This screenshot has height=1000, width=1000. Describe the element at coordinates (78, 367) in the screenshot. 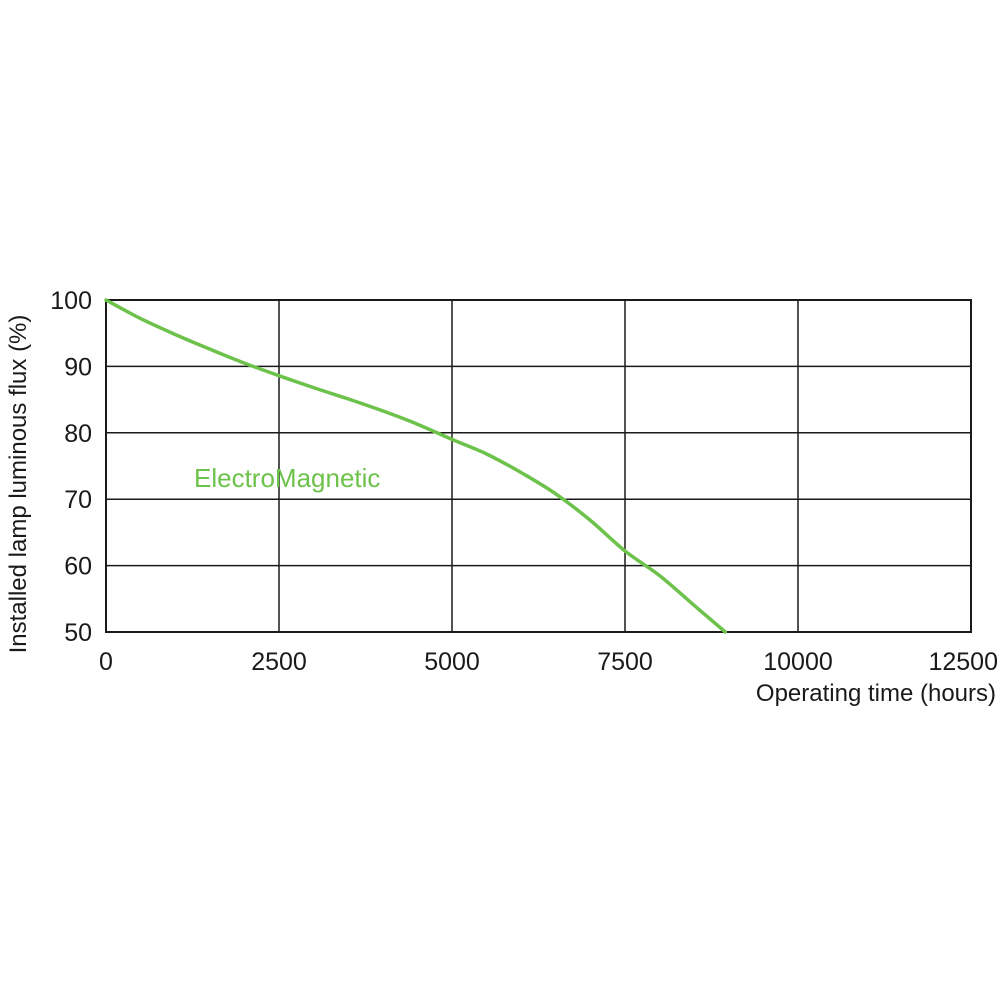

I see `y-tick-label: 90` at that location.